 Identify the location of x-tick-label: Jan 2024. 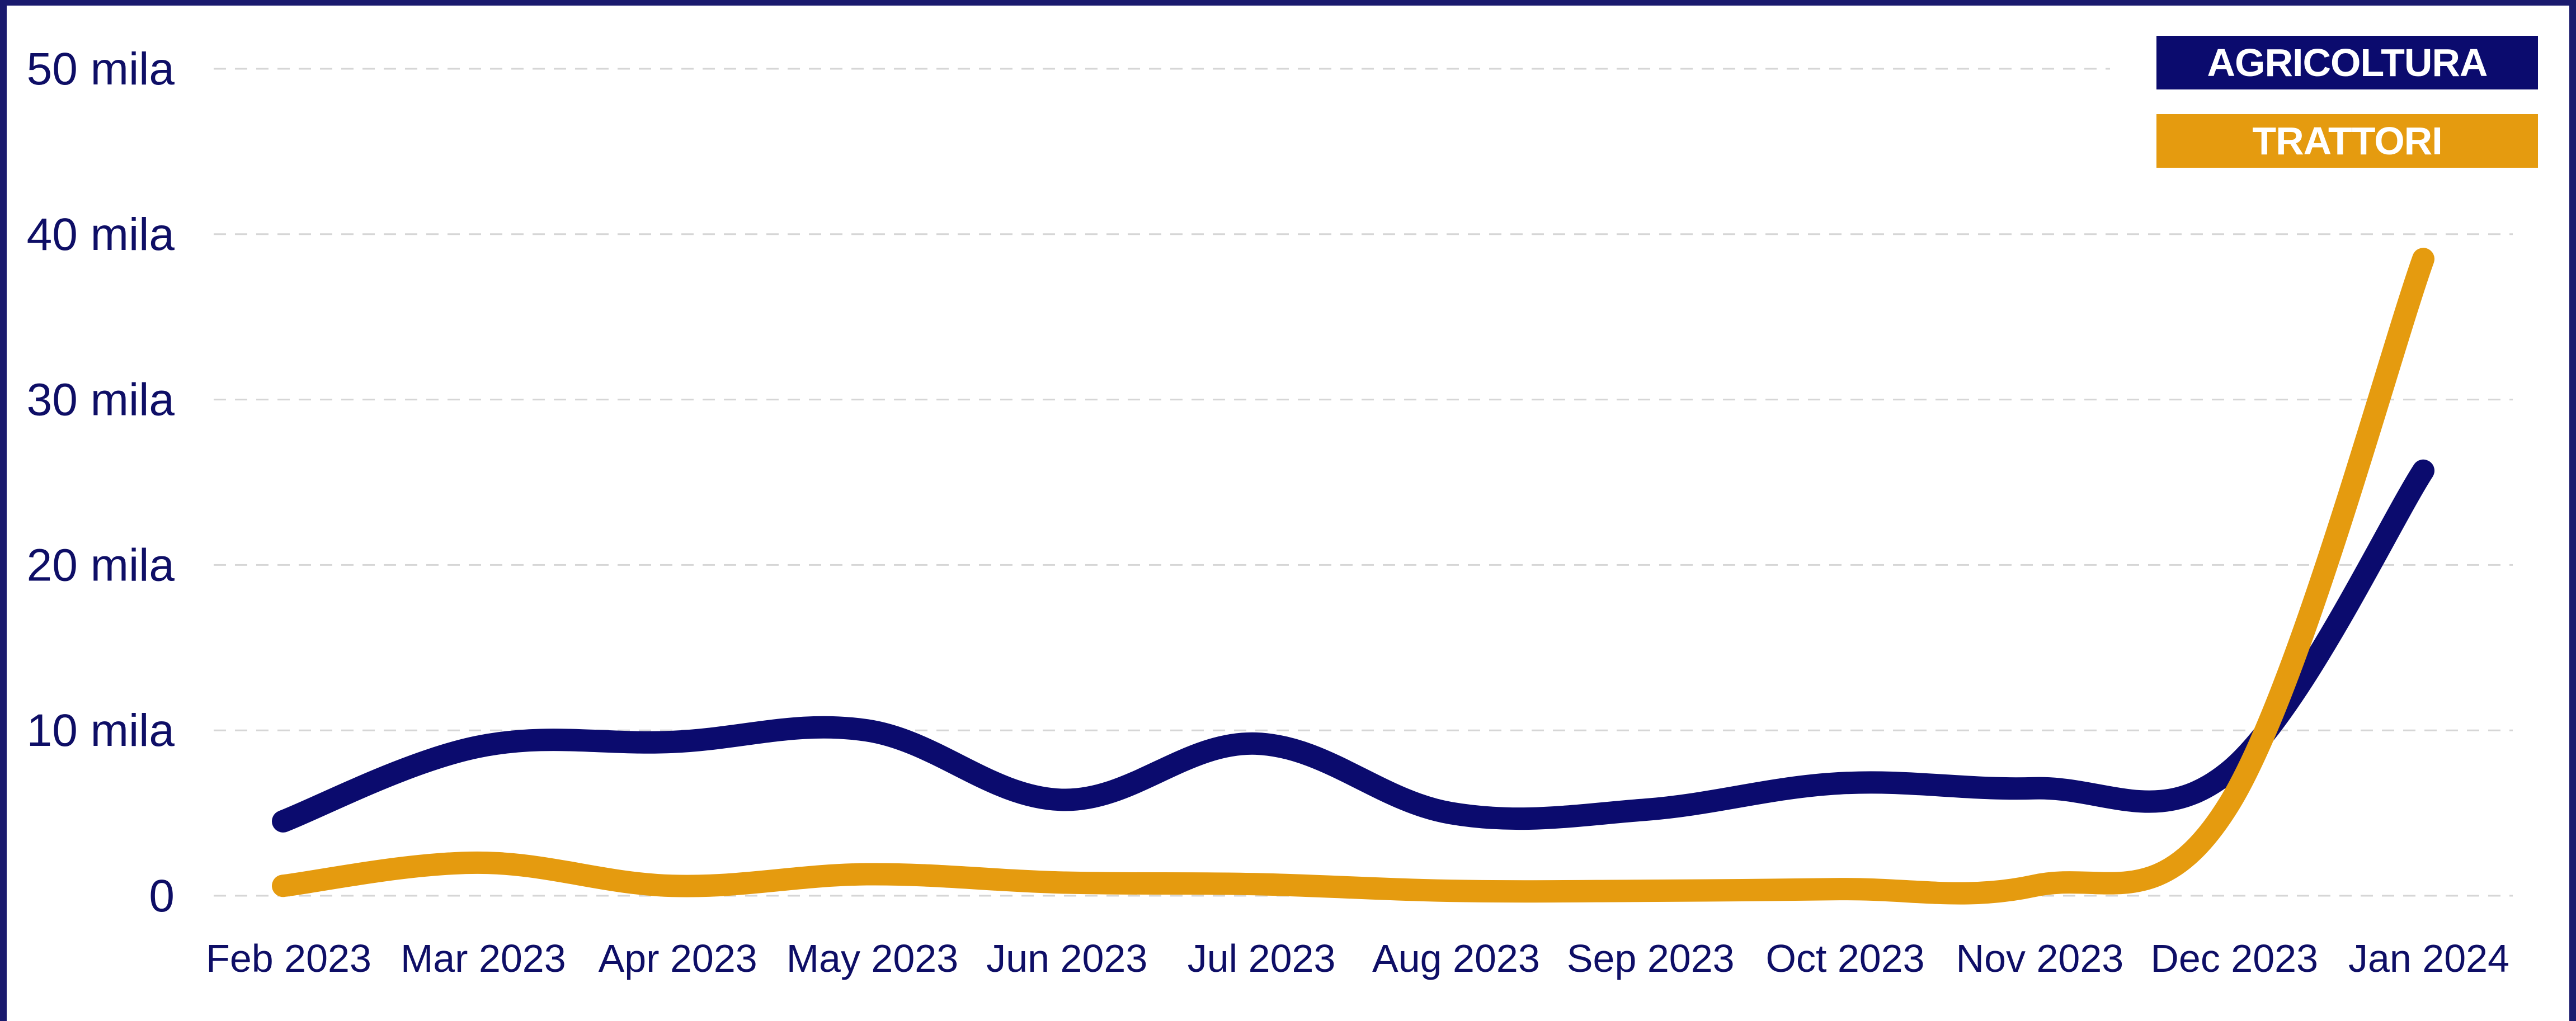
(2428, 959).